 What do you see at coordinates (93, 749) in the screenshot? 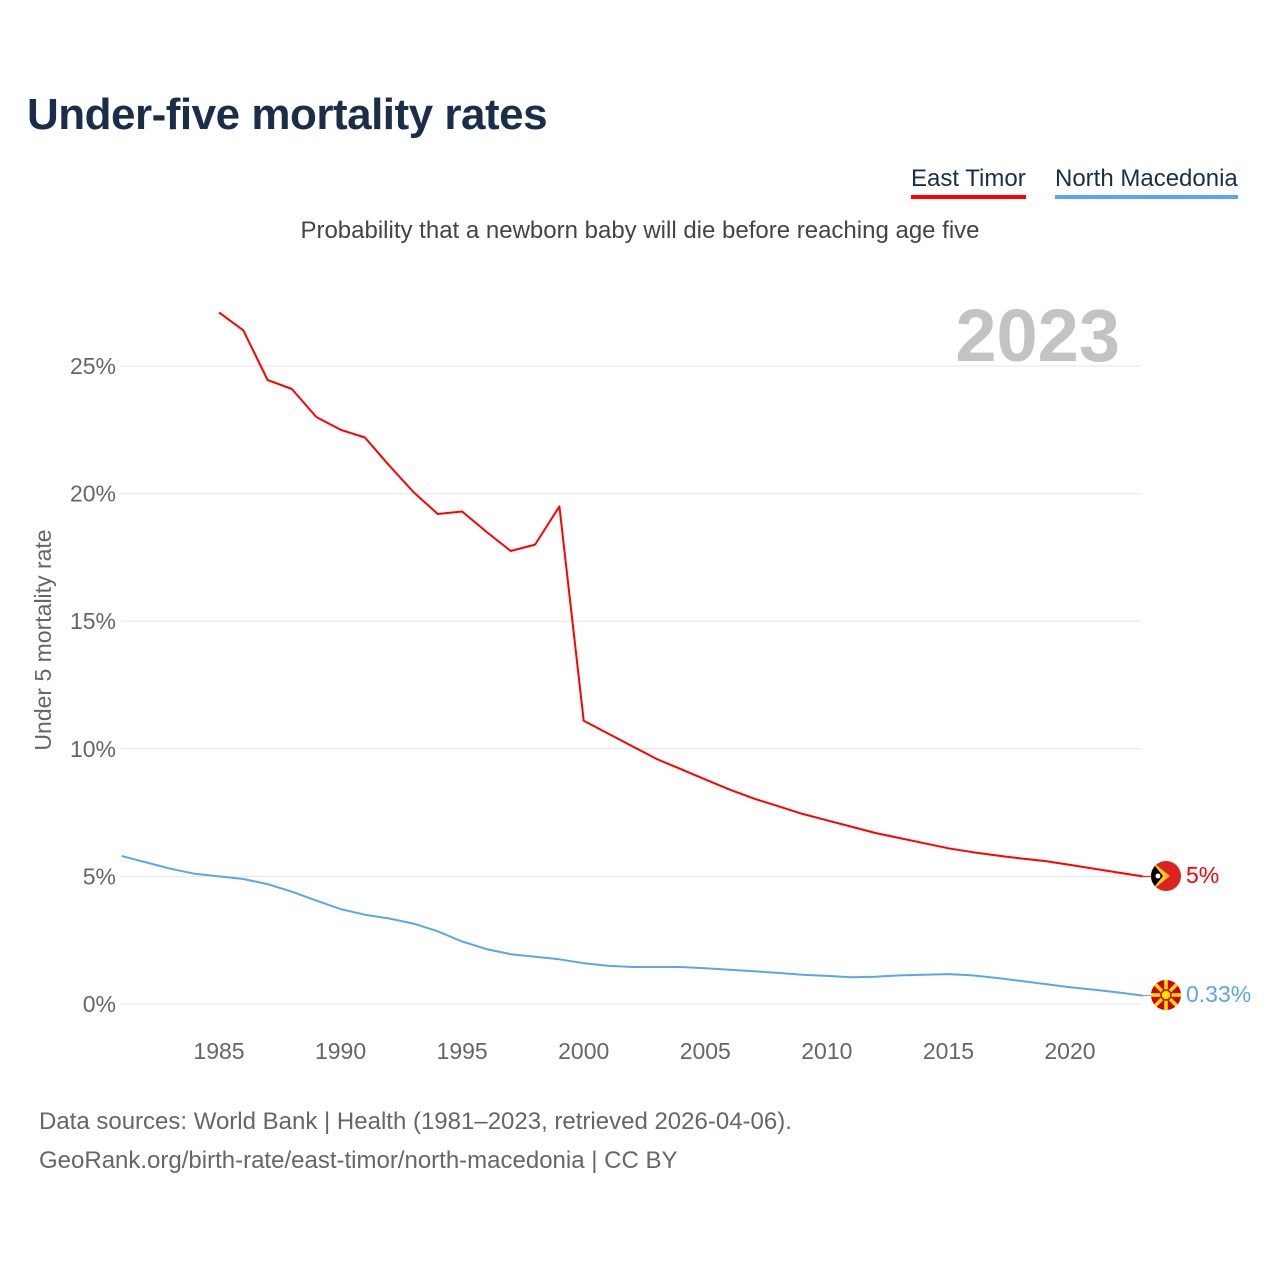
I see `y-tick-label: 10%` at bounding box center [93, 749].